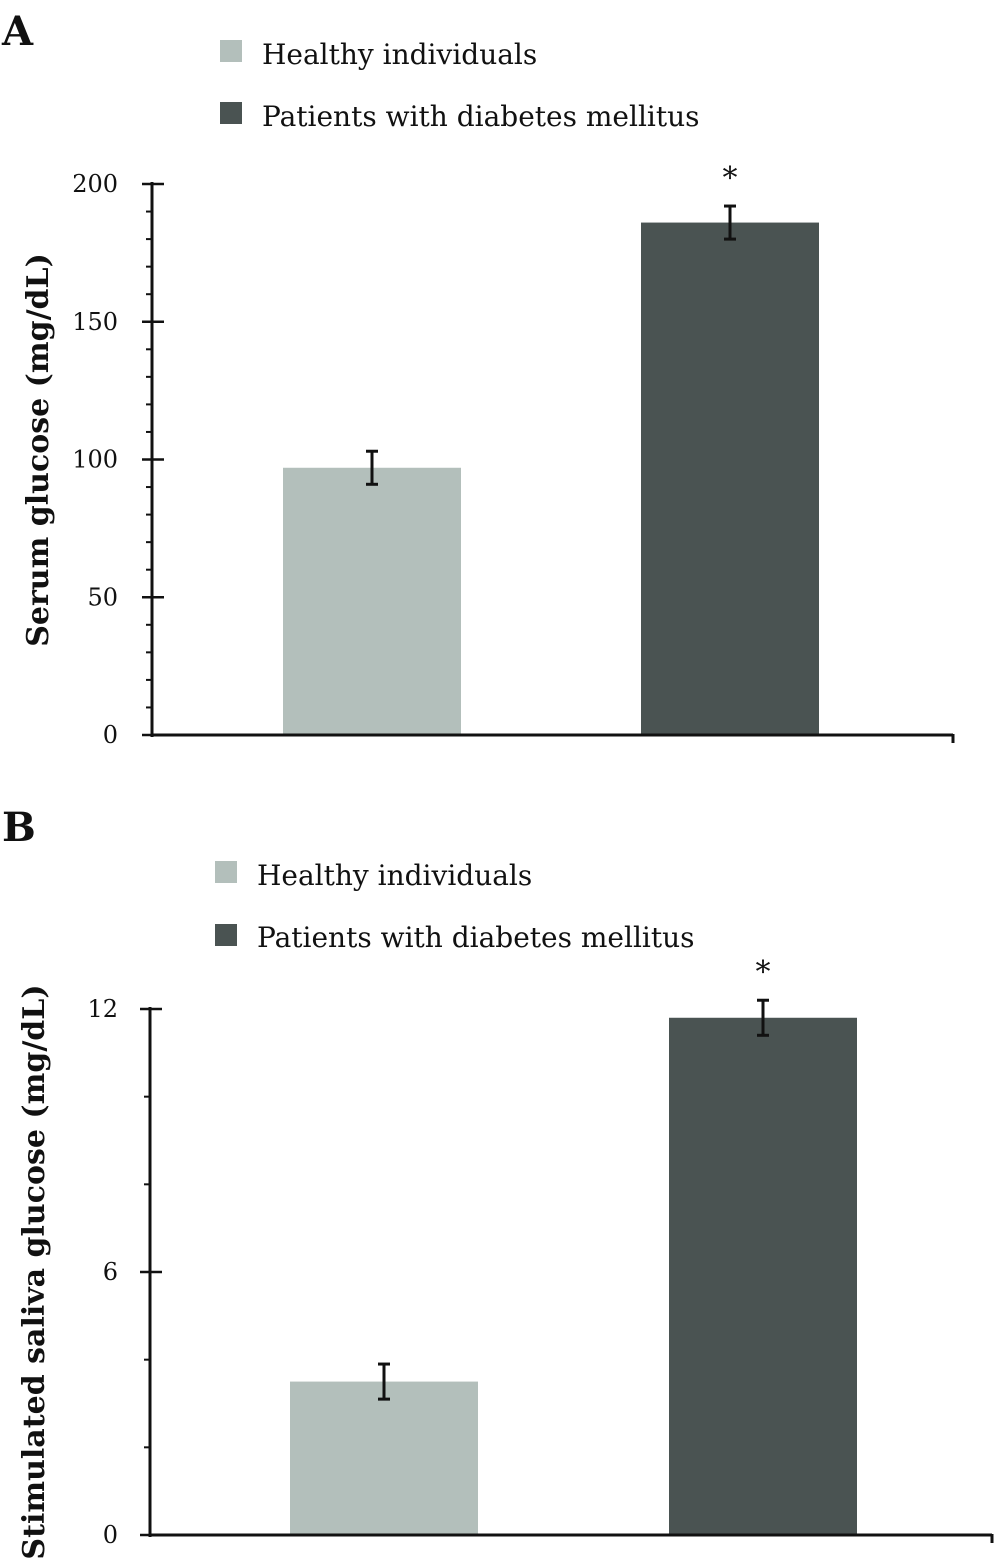 The width and height of the screenshot is (1000, 1568). What do you see at coordinates (95, 322) in the screenshot?
I see `y-tick-label: 150` at bounding box center [95, 322].